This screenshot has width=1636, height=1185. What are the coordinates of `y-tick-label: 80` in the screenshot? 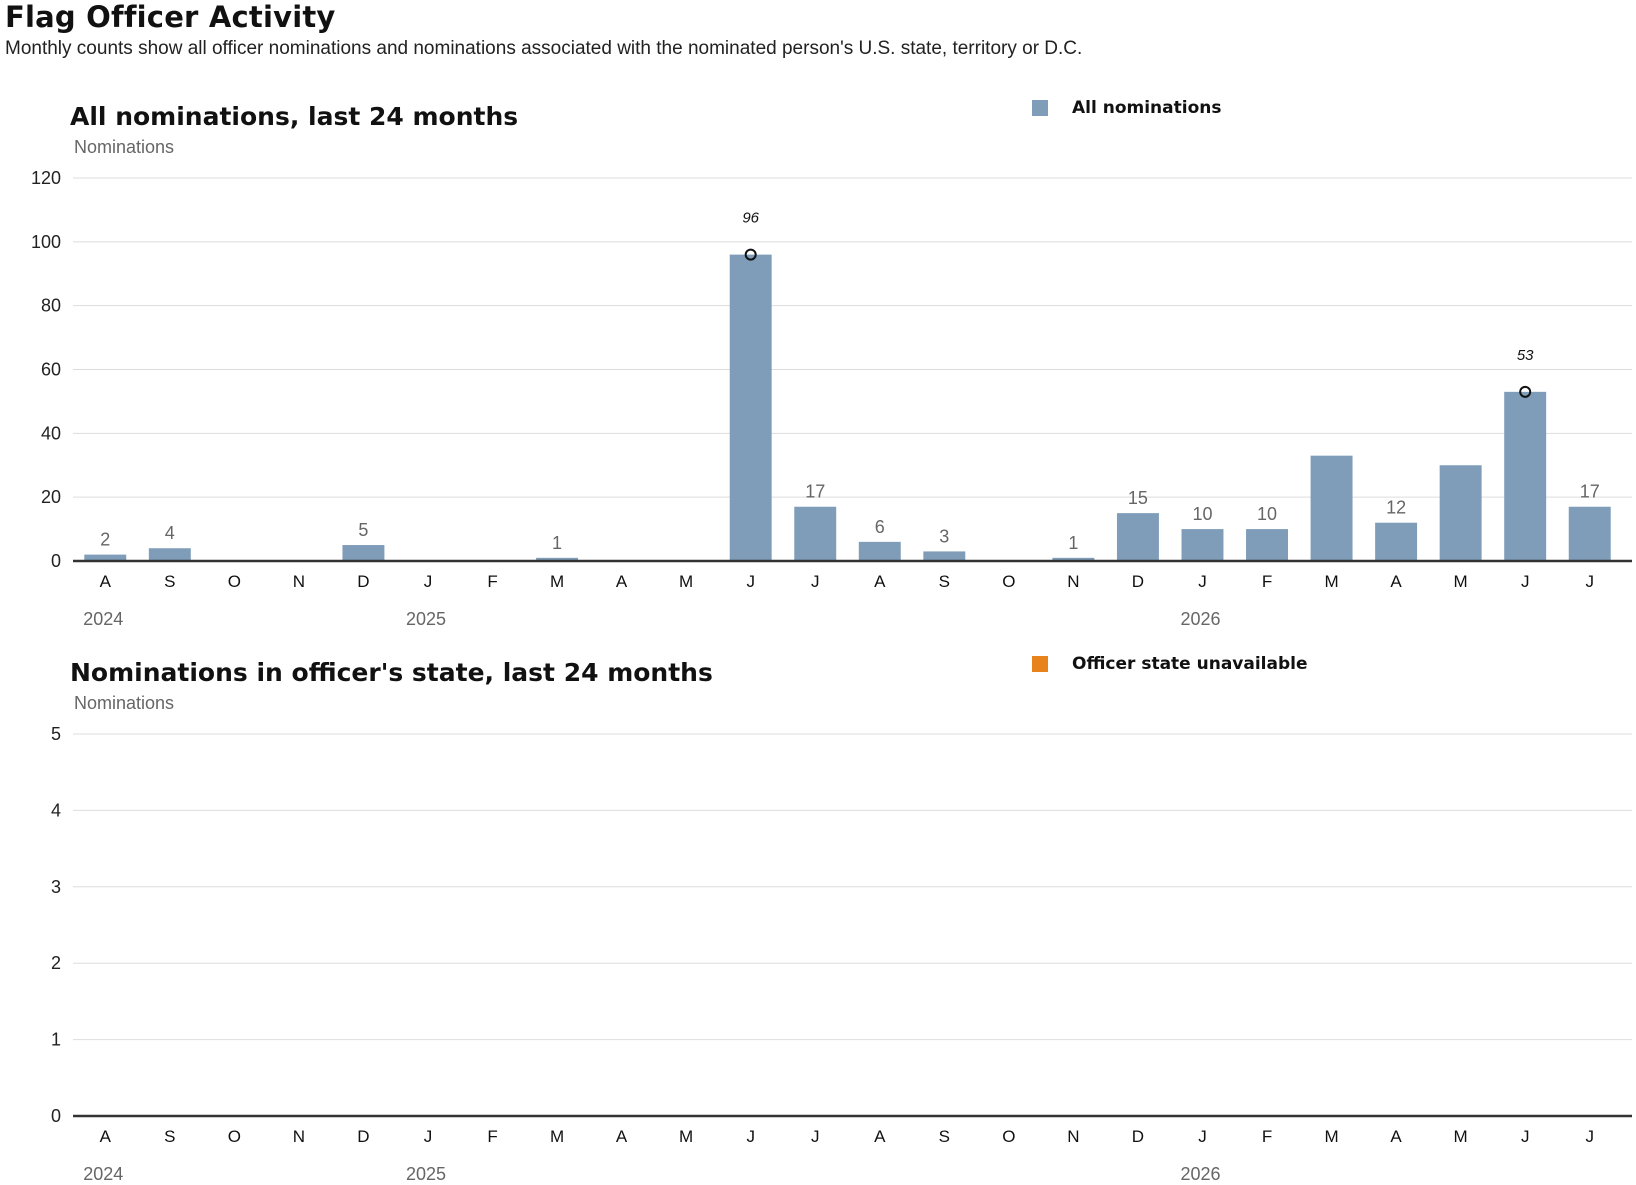 It's located at (51, 306).